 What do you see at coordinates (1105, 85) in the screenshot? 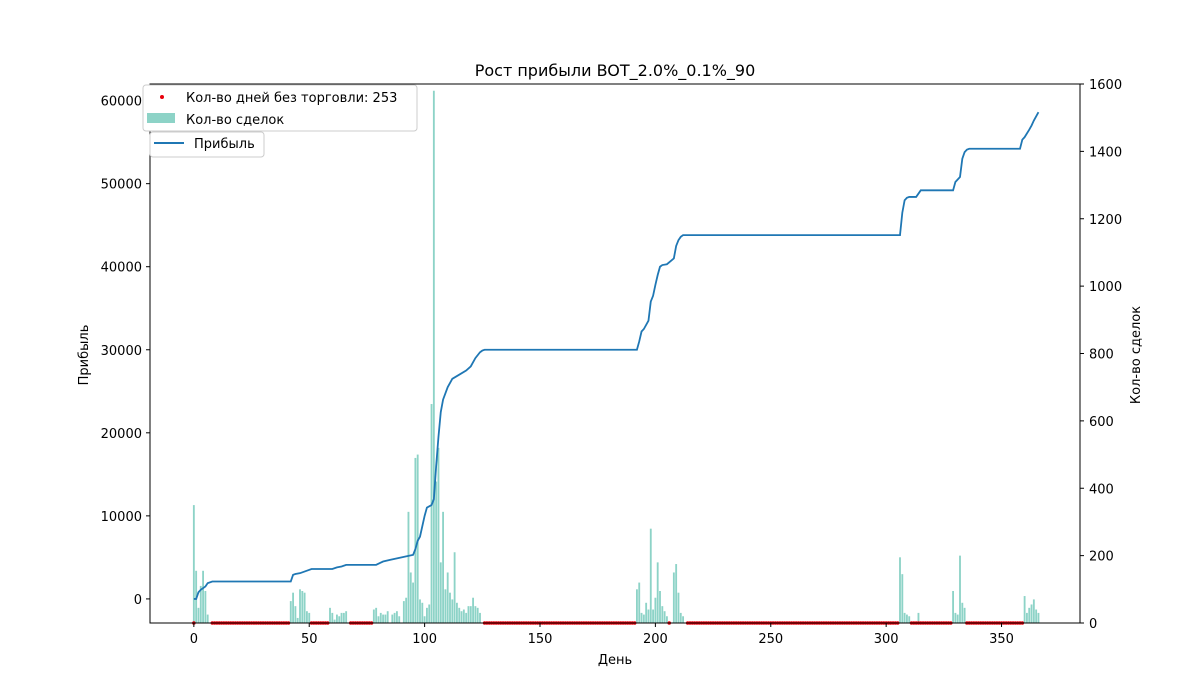
I see `y2-tick-label: 1600` at bounding box center [1105, 85].